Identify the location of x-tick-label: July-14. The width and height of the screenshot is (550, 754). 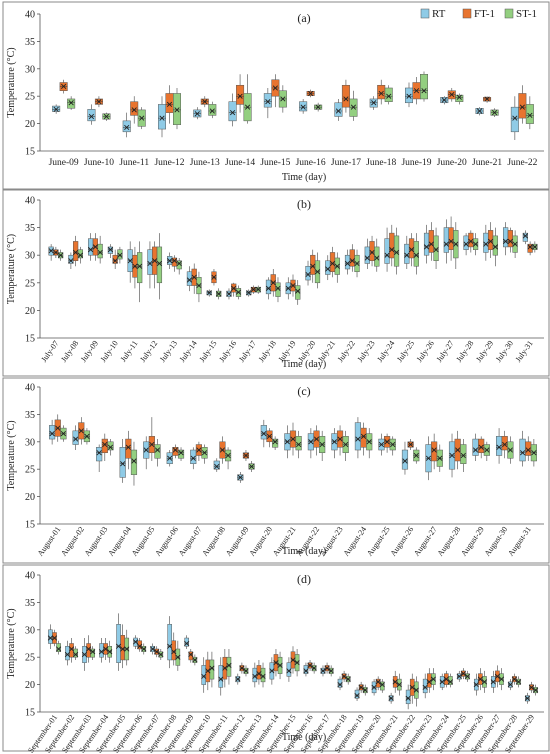
(188, 351).